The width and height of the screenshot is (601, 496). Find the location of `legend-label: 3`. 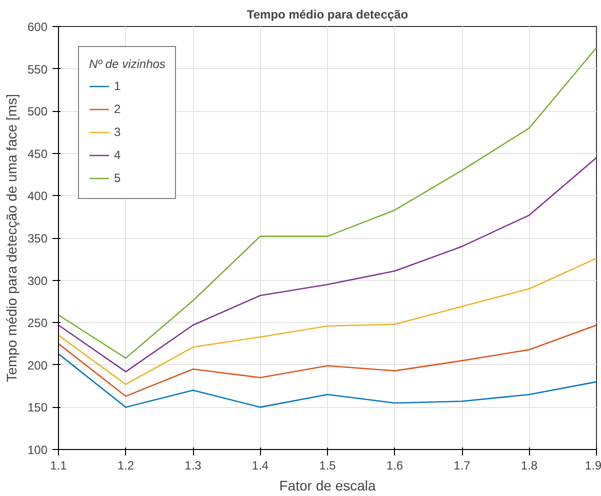

legend-label: 3 is located at coordinates (118, 132).